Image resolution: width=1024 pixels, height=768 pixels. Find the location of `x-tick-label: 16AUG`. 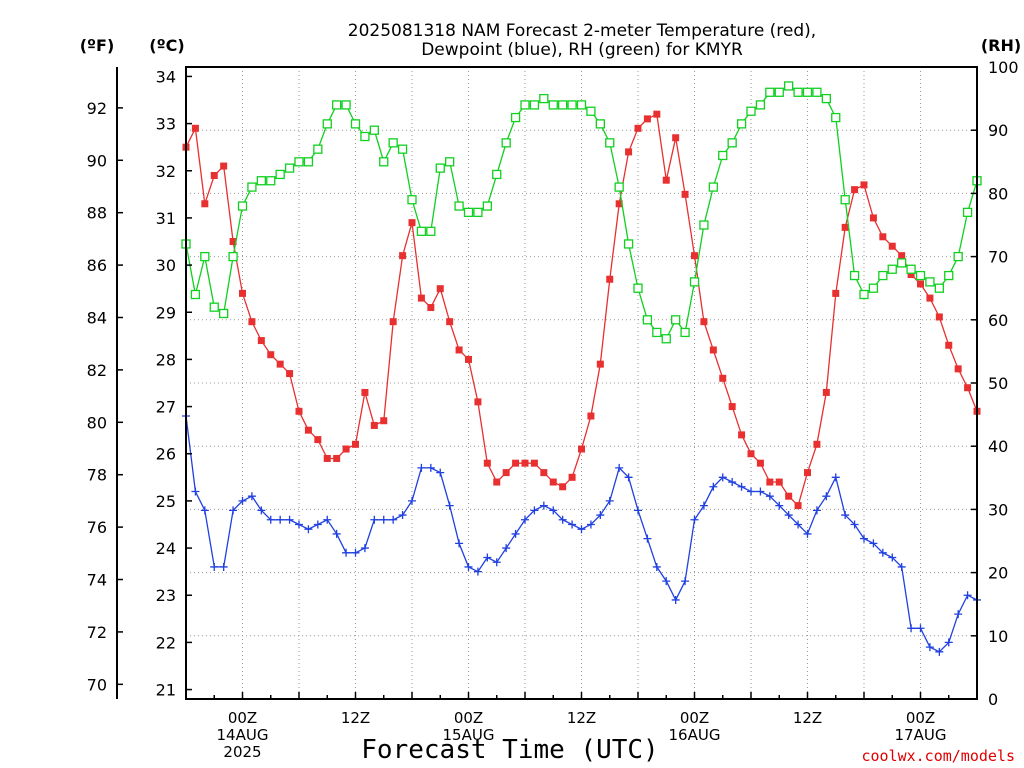

x-tick-label: 16AUG is located at coordinates (695, 735).